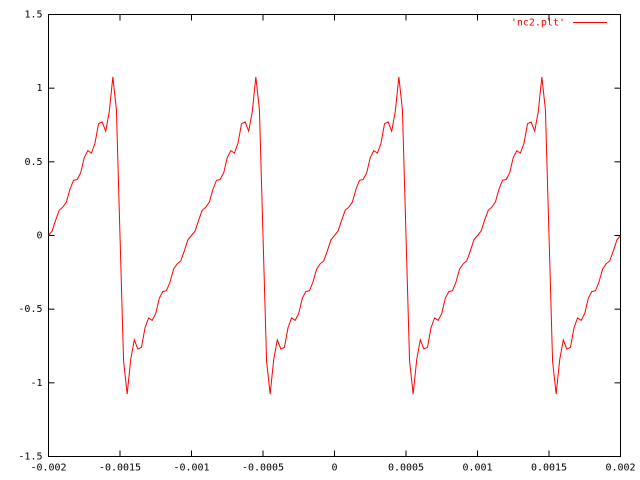 This screenshot has width=640, height=480. I want to click on x-tick-label: -0.002, so click(48, 468).